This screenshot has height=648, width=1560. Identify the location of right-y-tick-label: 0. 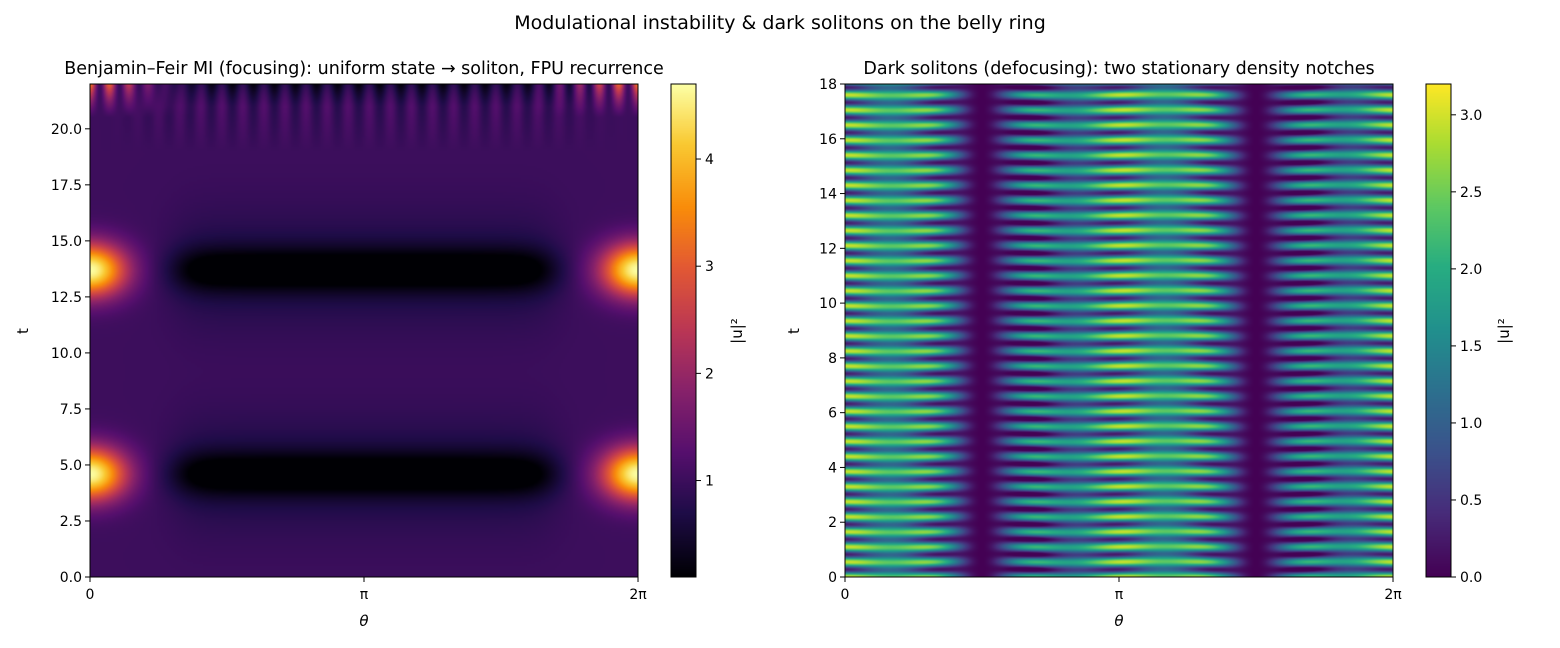
(832, 578).